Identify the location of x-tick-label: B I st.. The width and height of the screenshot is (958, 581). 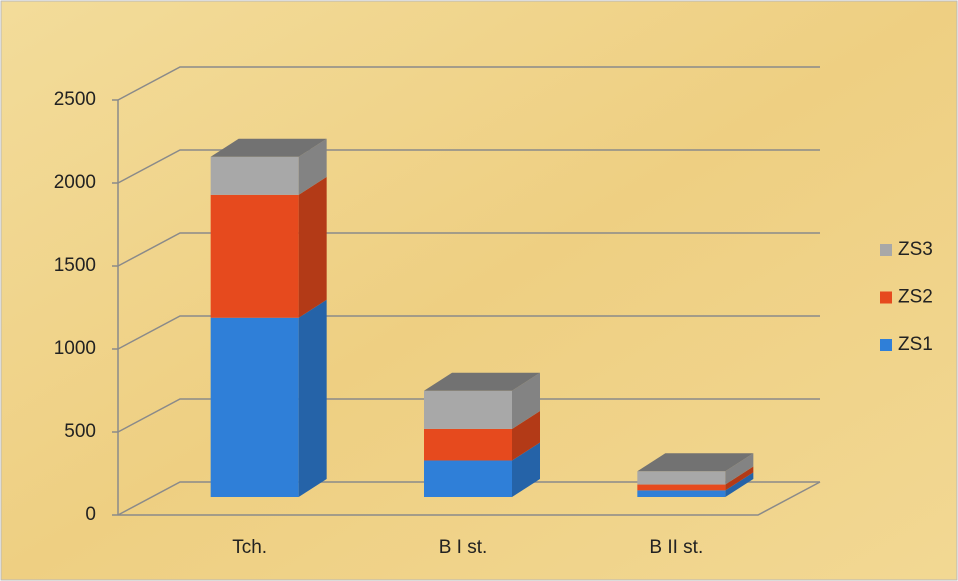
(463, 547).